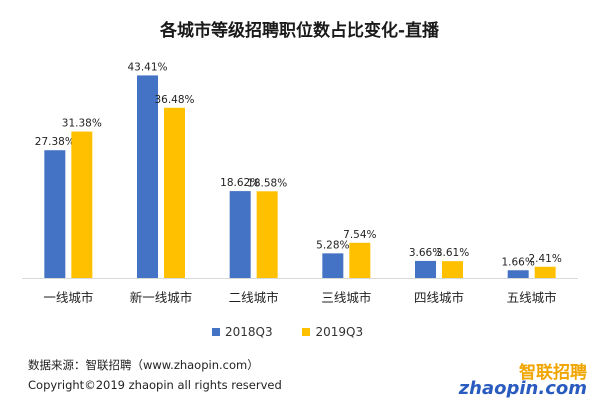 The height and width of the screenshot is (404, 599). Describe the element at coordinates (254, 297) in the screenshot. I see `x-tick-label-2: 二线城市` at that location.